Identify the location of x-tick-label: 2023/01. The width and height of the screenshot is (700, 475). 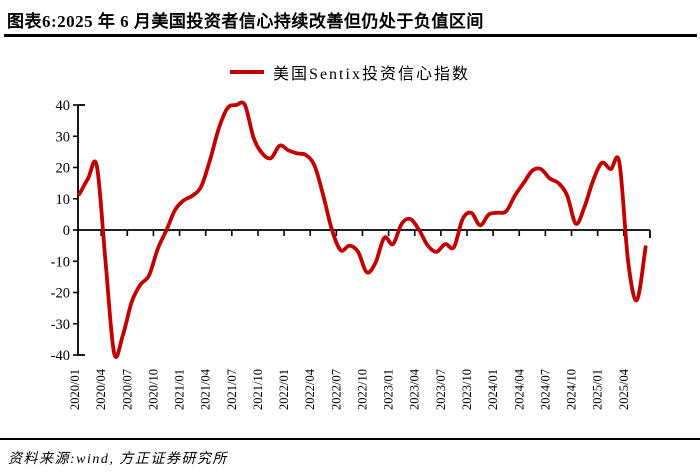
(389, 389).